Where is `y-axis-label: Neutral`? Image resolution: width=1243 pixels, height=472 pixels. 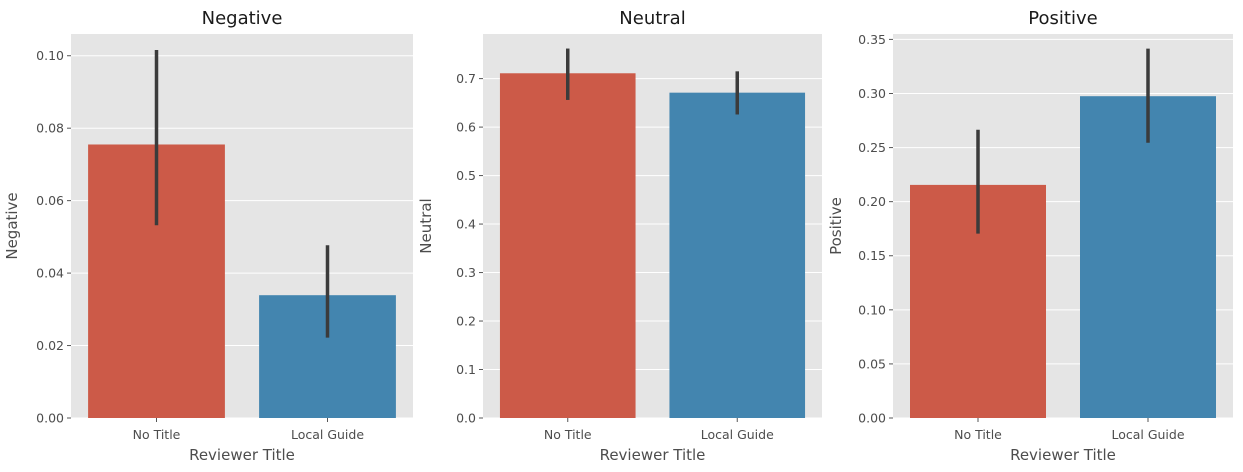 y-axis-label: Neutral is located at coordinates (426, 225).